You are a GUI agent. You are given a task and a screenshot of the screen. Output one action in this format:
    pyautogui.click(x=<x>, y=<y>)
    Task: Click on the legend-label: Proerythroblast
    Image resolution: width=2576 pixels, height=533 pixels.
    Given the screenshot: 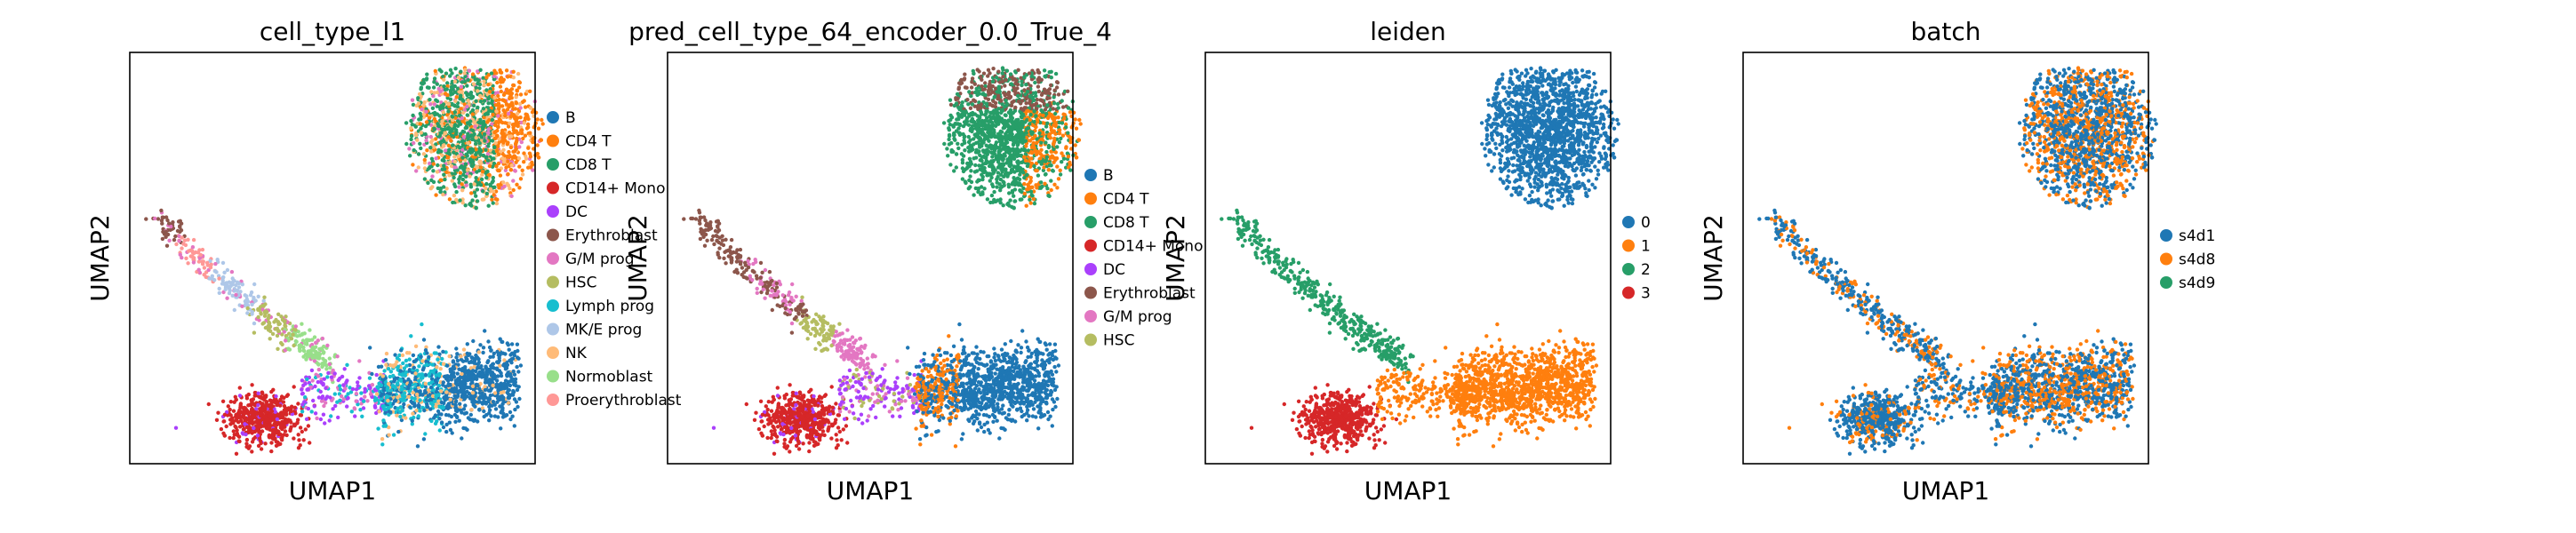 What is the action you would take?
    pyautogui.click(x=623, y=401)
    